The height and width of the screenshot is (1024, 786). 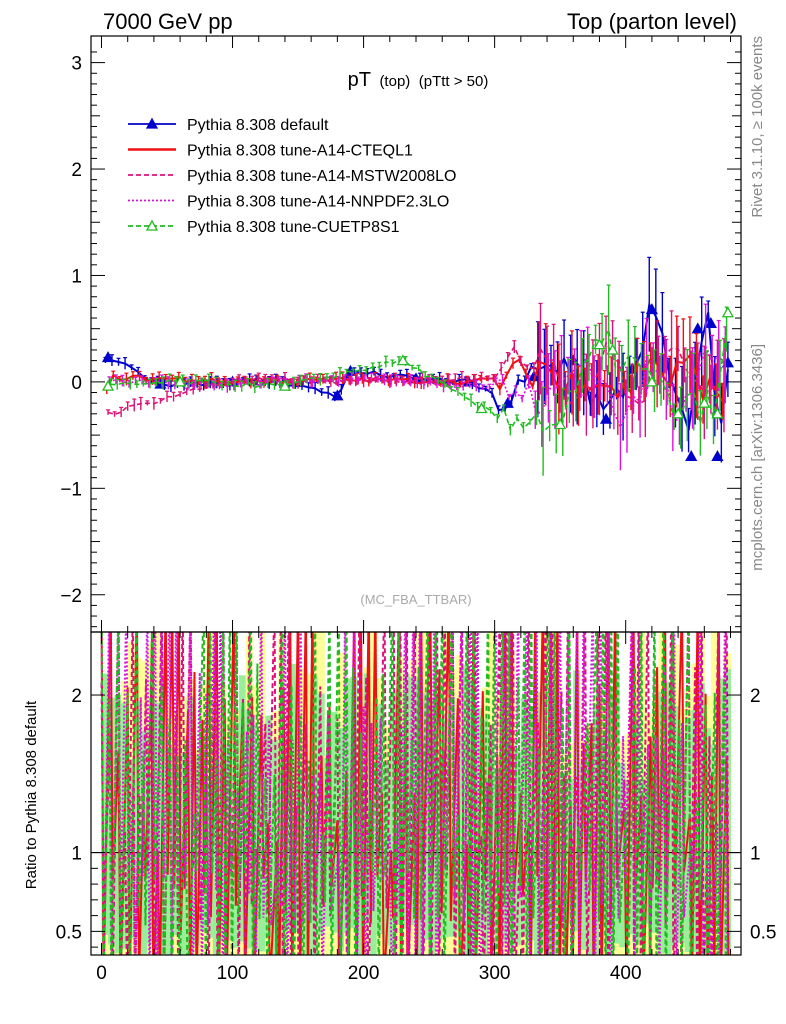 I want to click on y-tick-label: −2, so click(x=71, y=596).